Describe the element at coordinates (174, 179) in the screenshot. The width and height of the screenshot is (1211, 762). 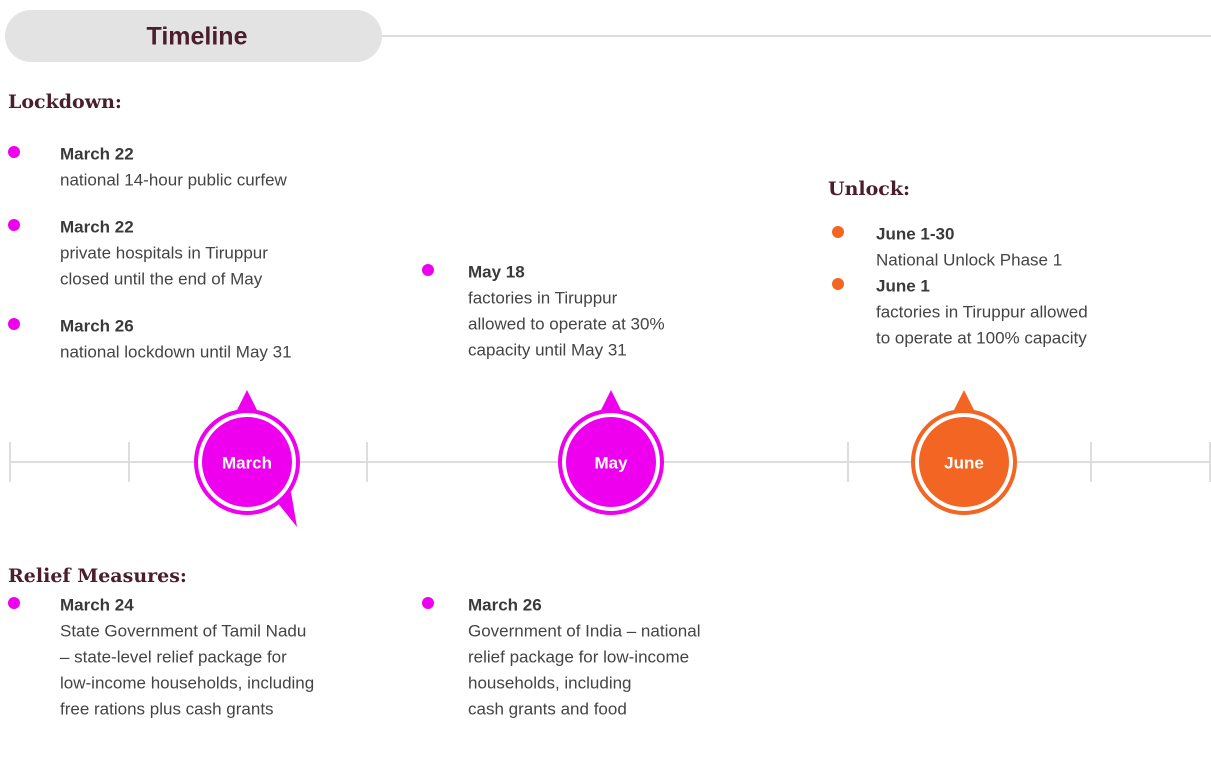
I see `item-text: national 14-hour public curfew` at that location.